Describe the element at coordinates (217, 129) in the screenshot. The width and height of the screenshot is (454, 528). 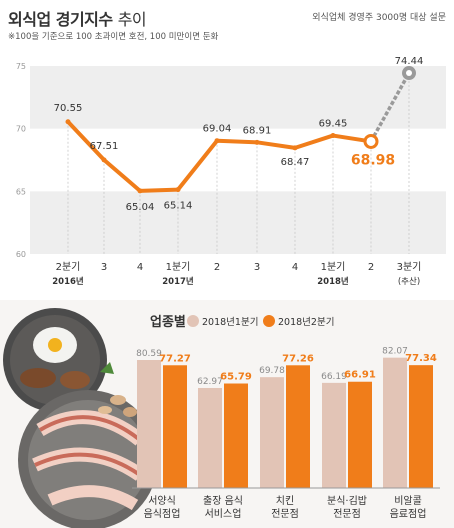
I see `value-label: 69.04` at that location.